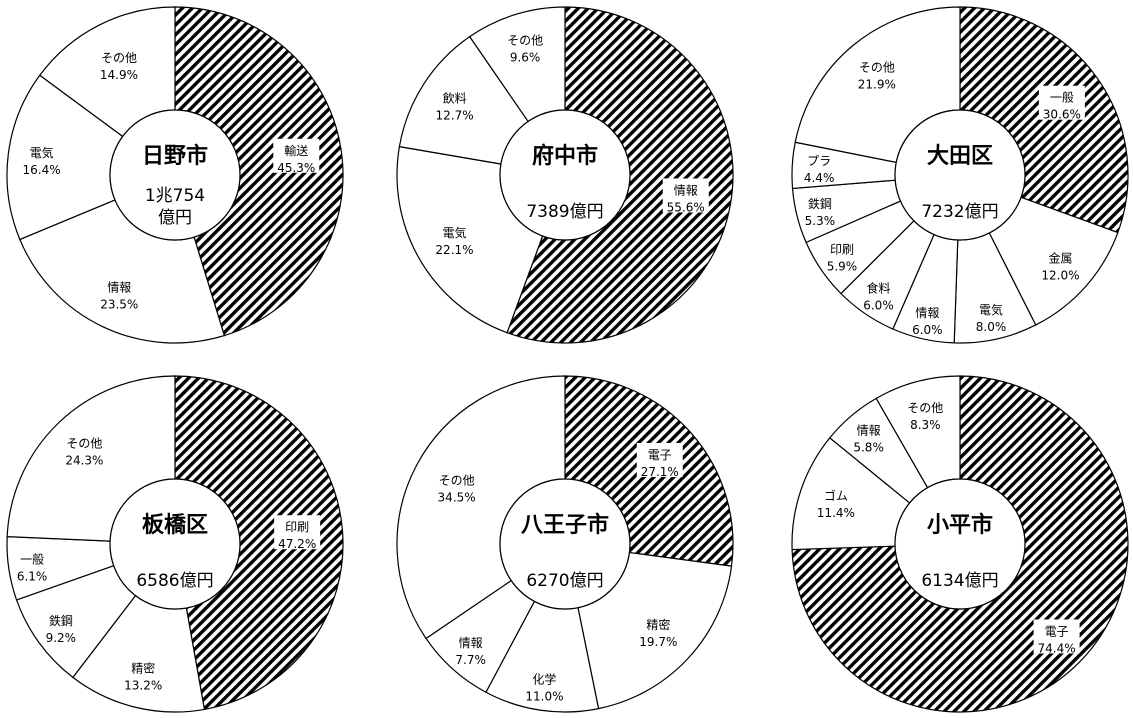  Describe the element at coordinates (470, 660) in the screenshot. I see `slice-percent: 7.7%` at that location.